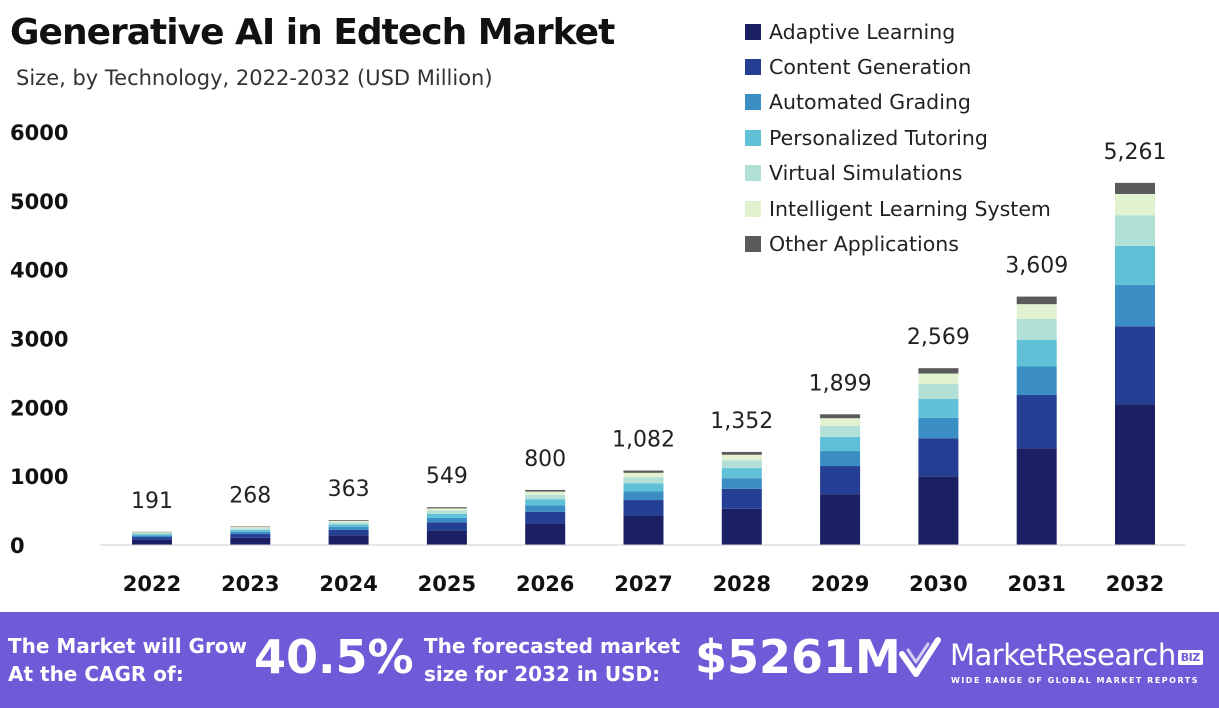  I want to click on bar-total-label: 1,899, so click(840, 383).